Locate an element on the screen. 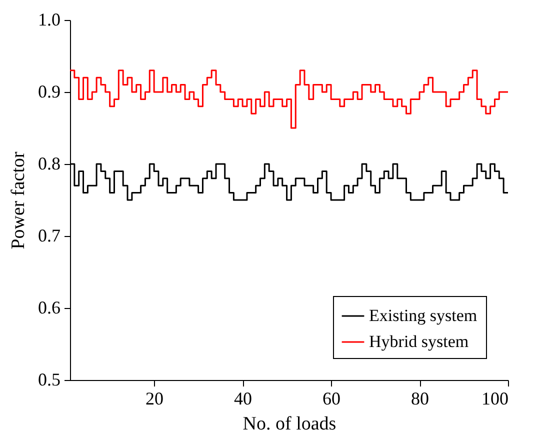 The width and height of the screenshot is (537, 436). x-tick-label: 100 is located at coordinates (495, 398).